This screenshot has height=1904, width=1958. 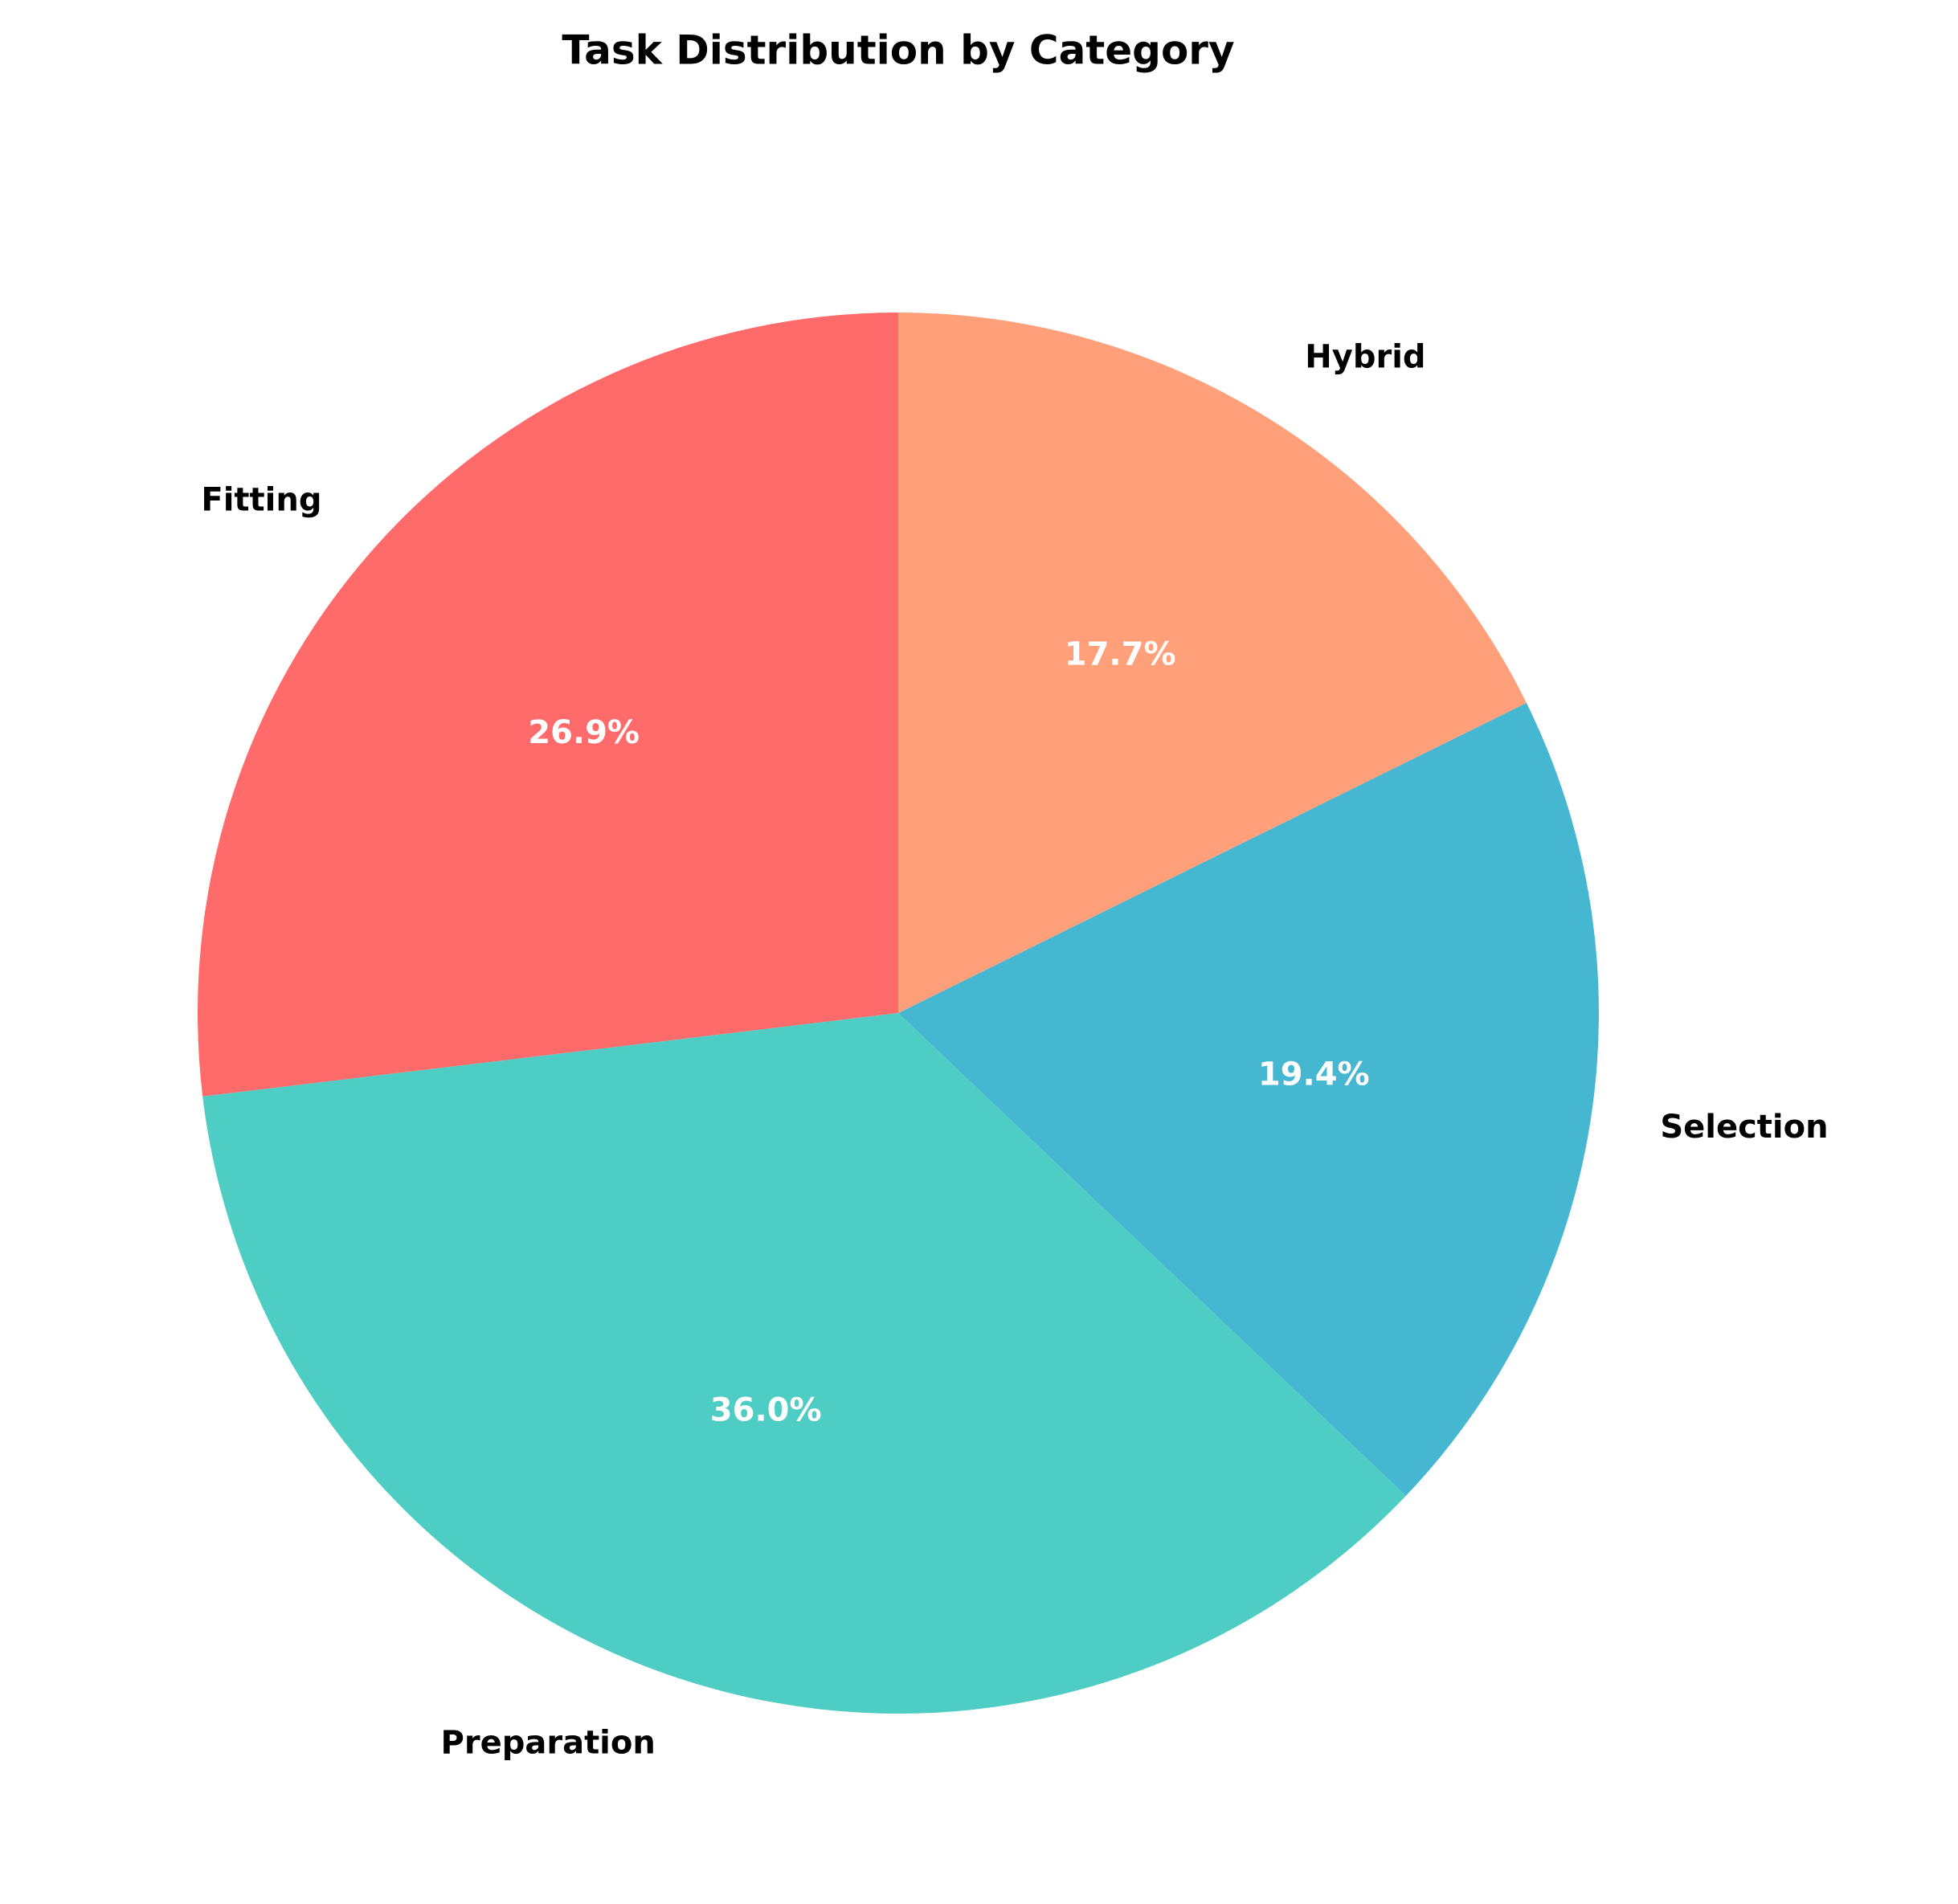 What do you see at coordinates (261, 499) in the screenshot?
I see `category-label: Fitting` at bounding box center [261, 499].